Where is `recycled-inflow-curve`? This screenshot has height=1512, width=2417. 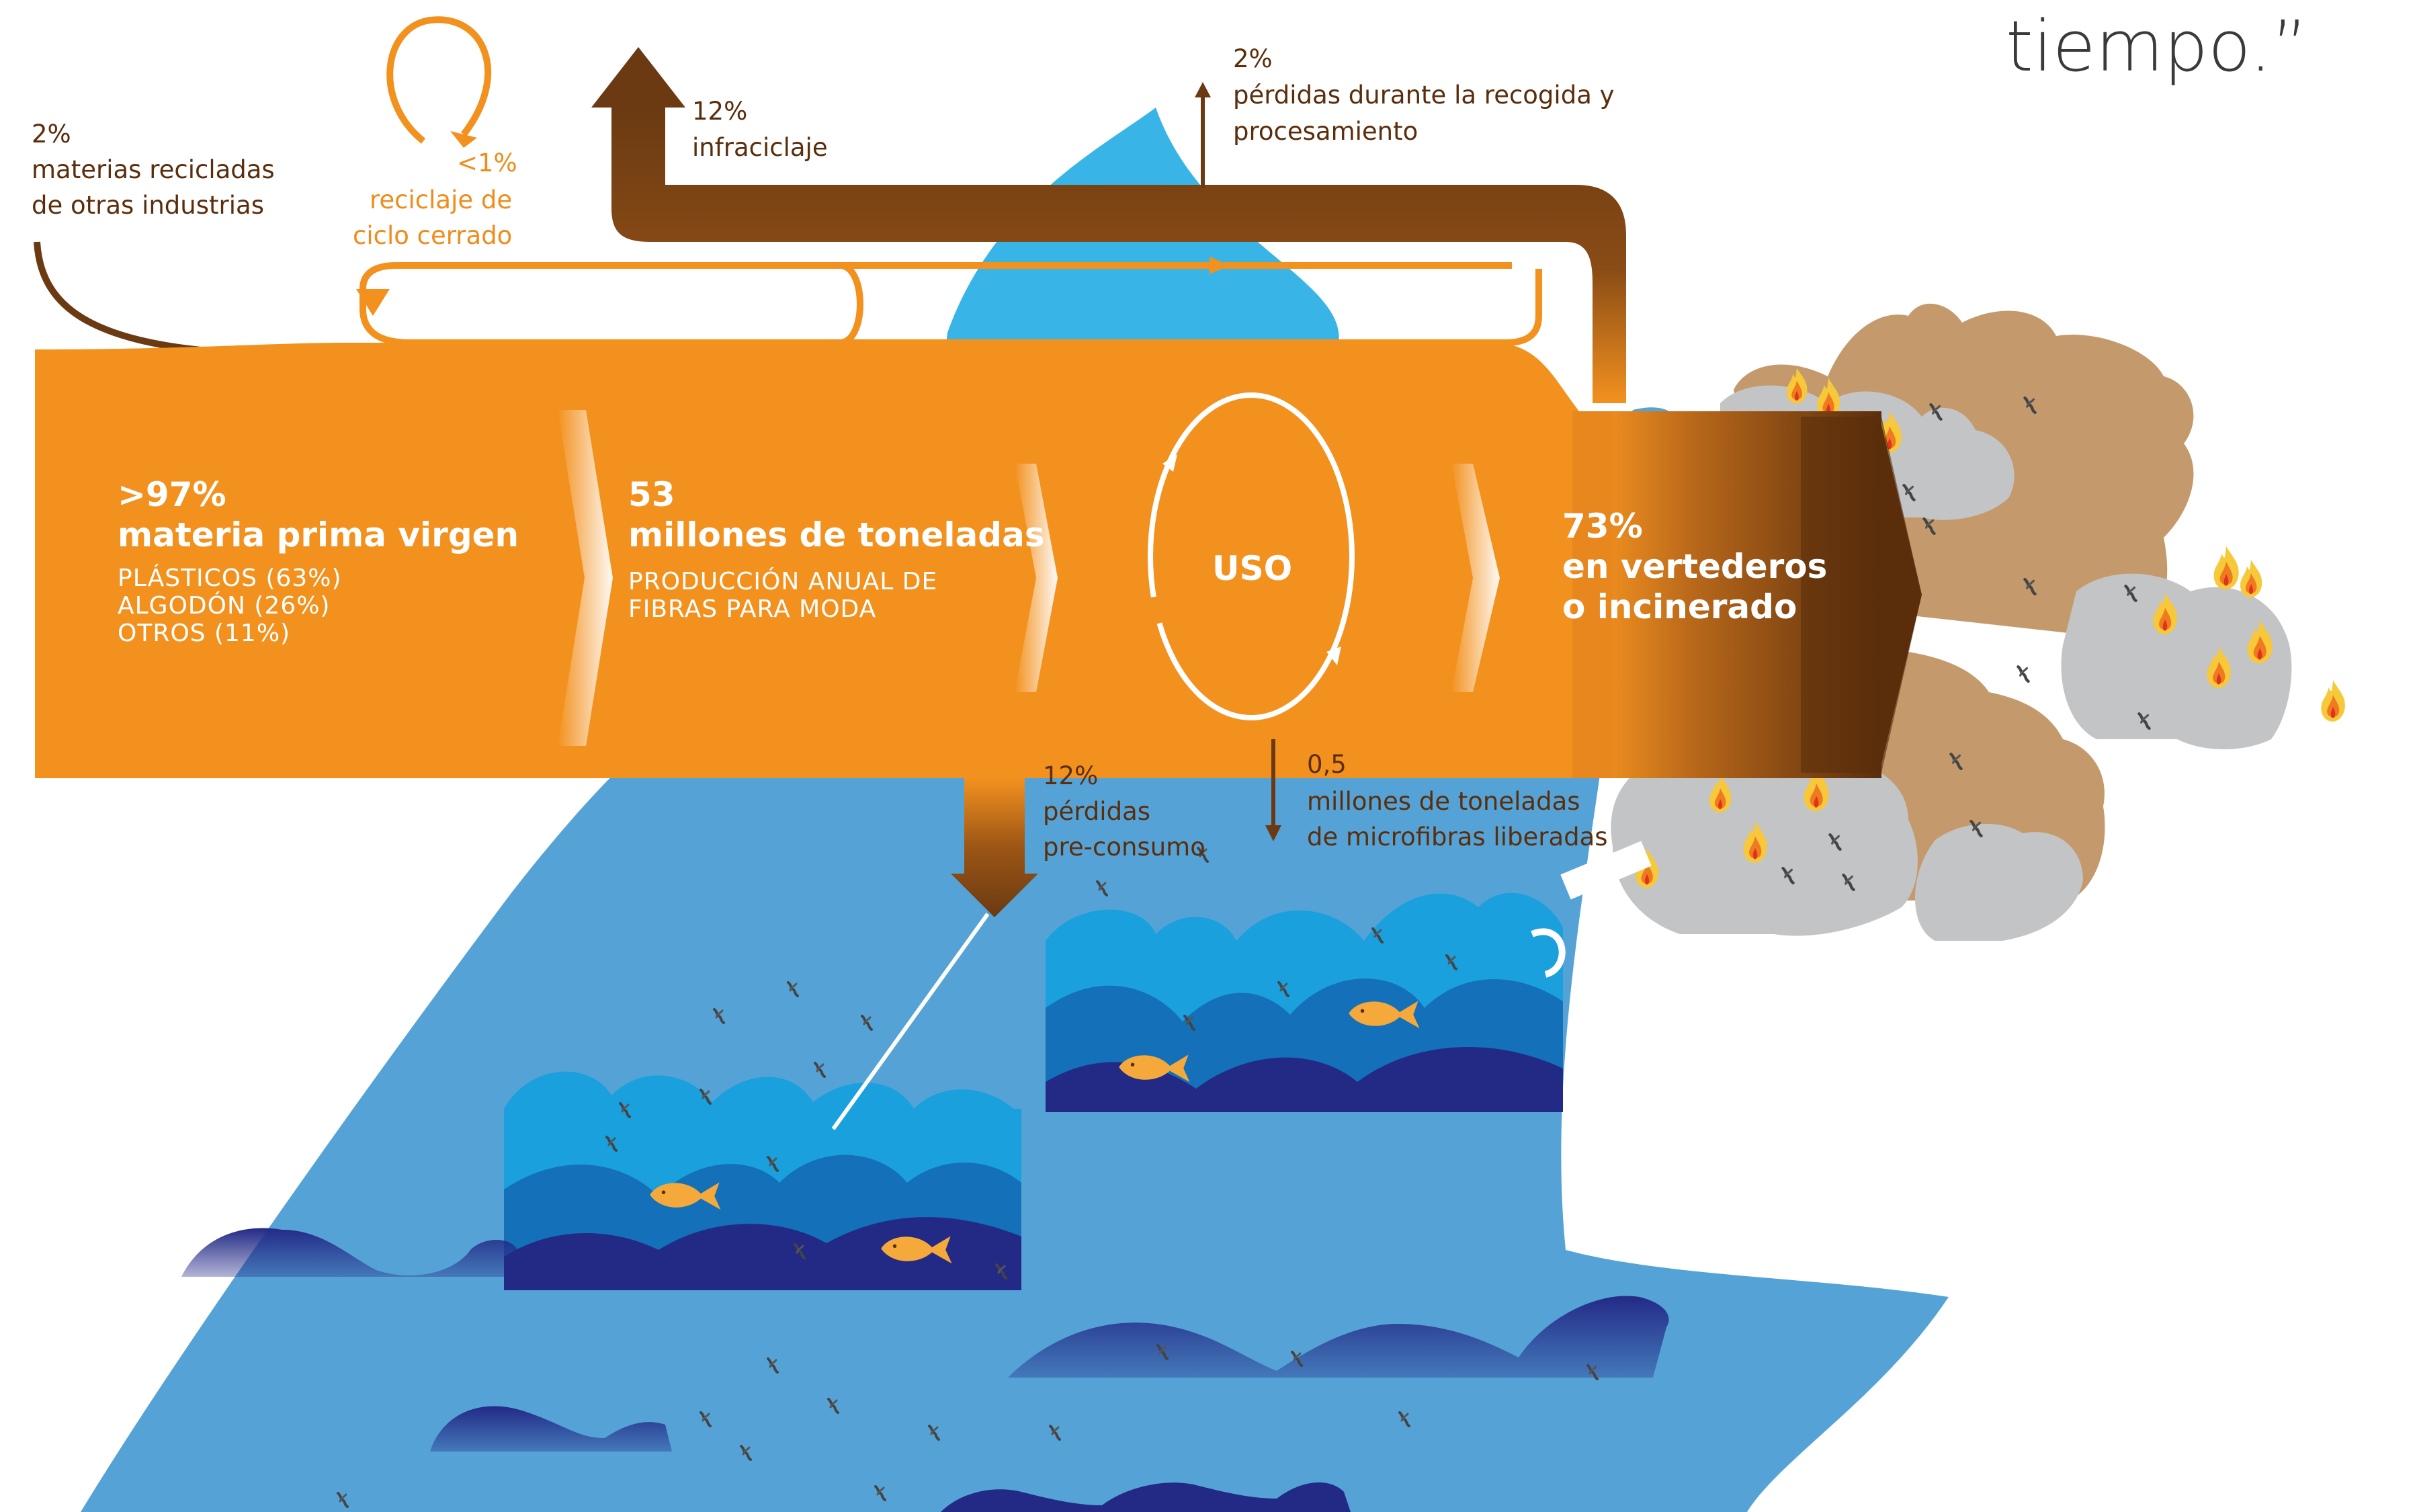
recycled-inflow-curve is located at coordinates (138, 299).